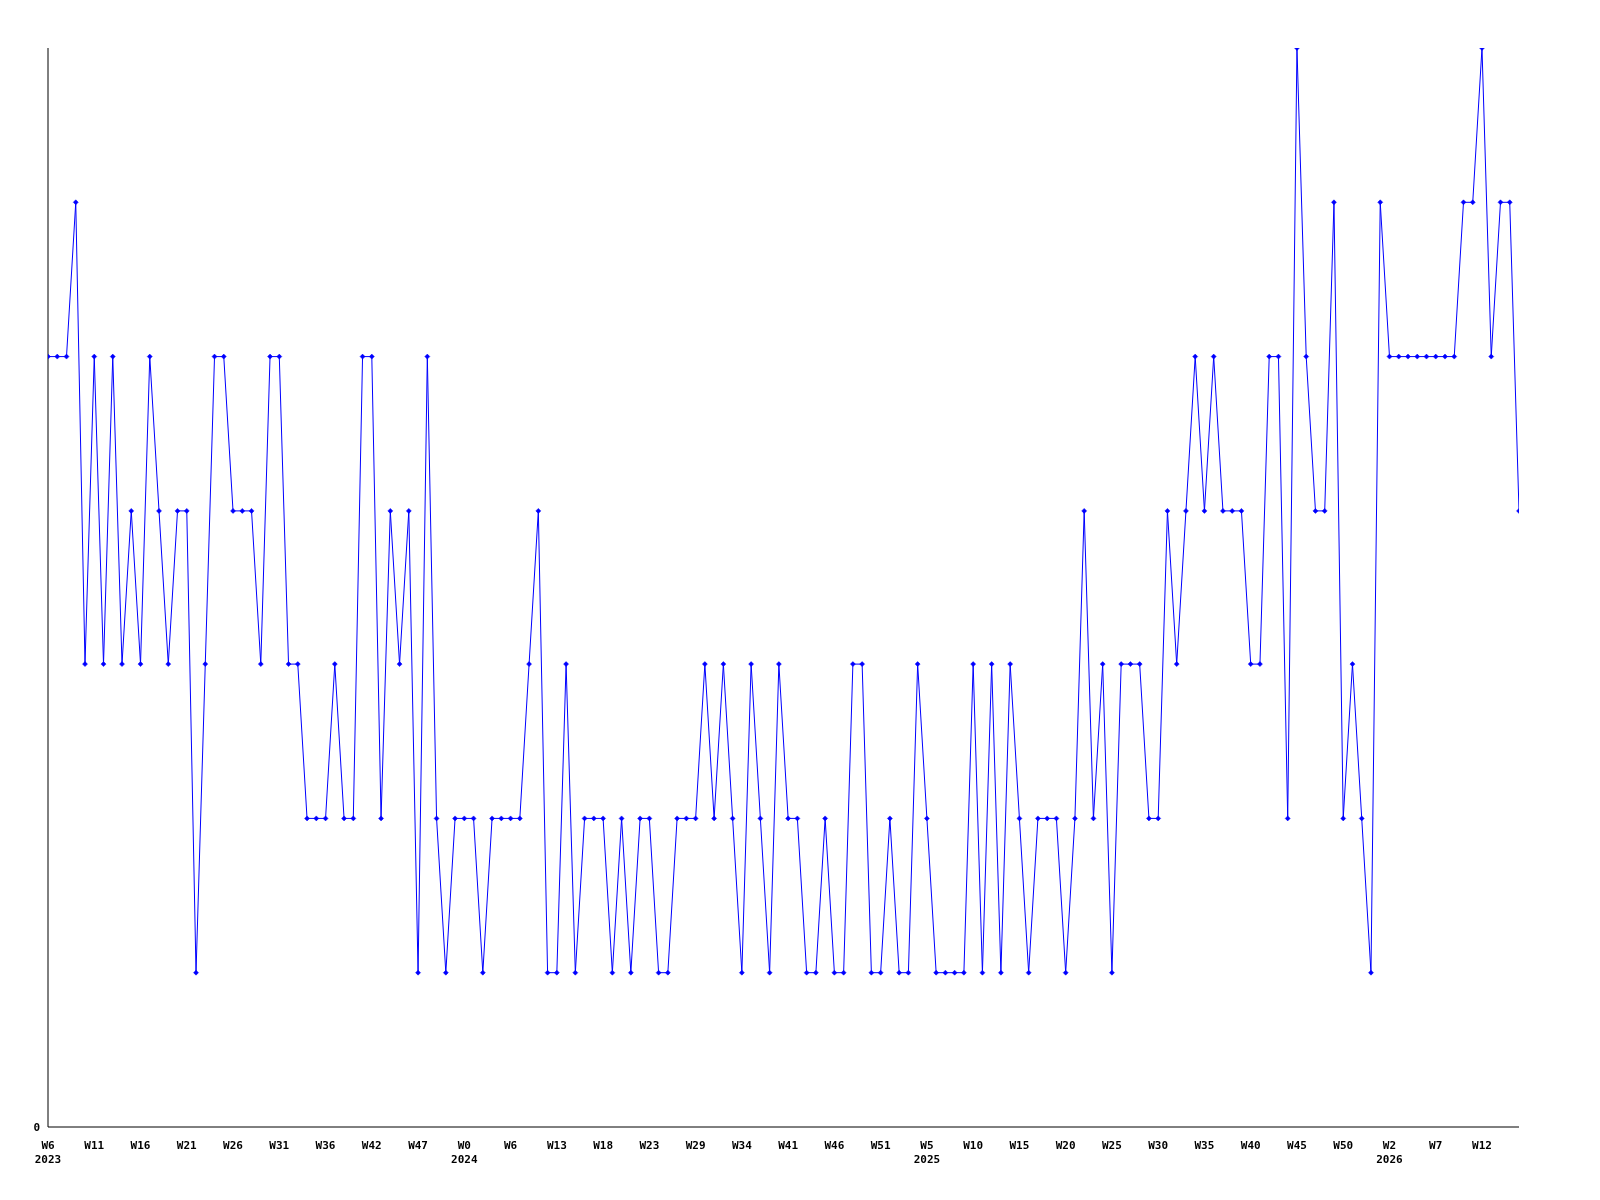 This screenshot has width=1600, height=1200. What do you see at coordinates (1019, 1145) in the screenshot?
I see `x-tick-label: W15` at bounding box center [1019, 1145].